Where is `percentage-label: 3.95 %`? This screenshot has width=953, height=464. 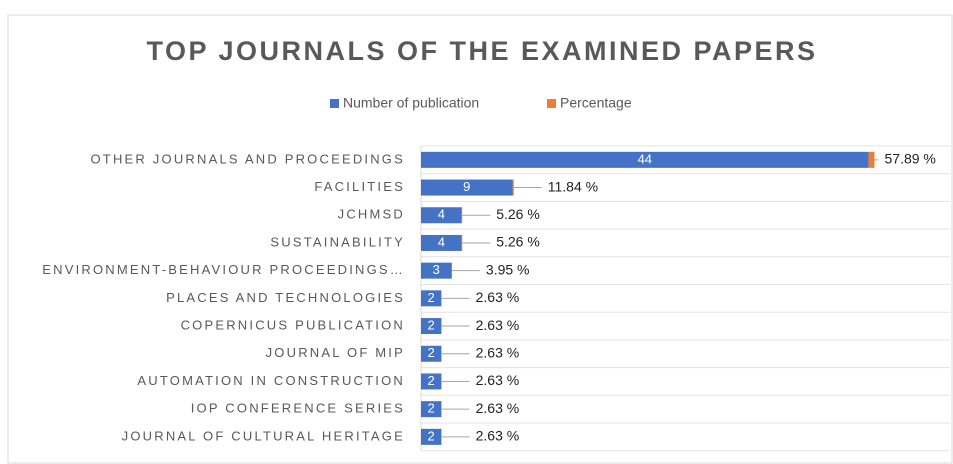 percentage-label: 3.95 % is located at coordinates (508, 269).